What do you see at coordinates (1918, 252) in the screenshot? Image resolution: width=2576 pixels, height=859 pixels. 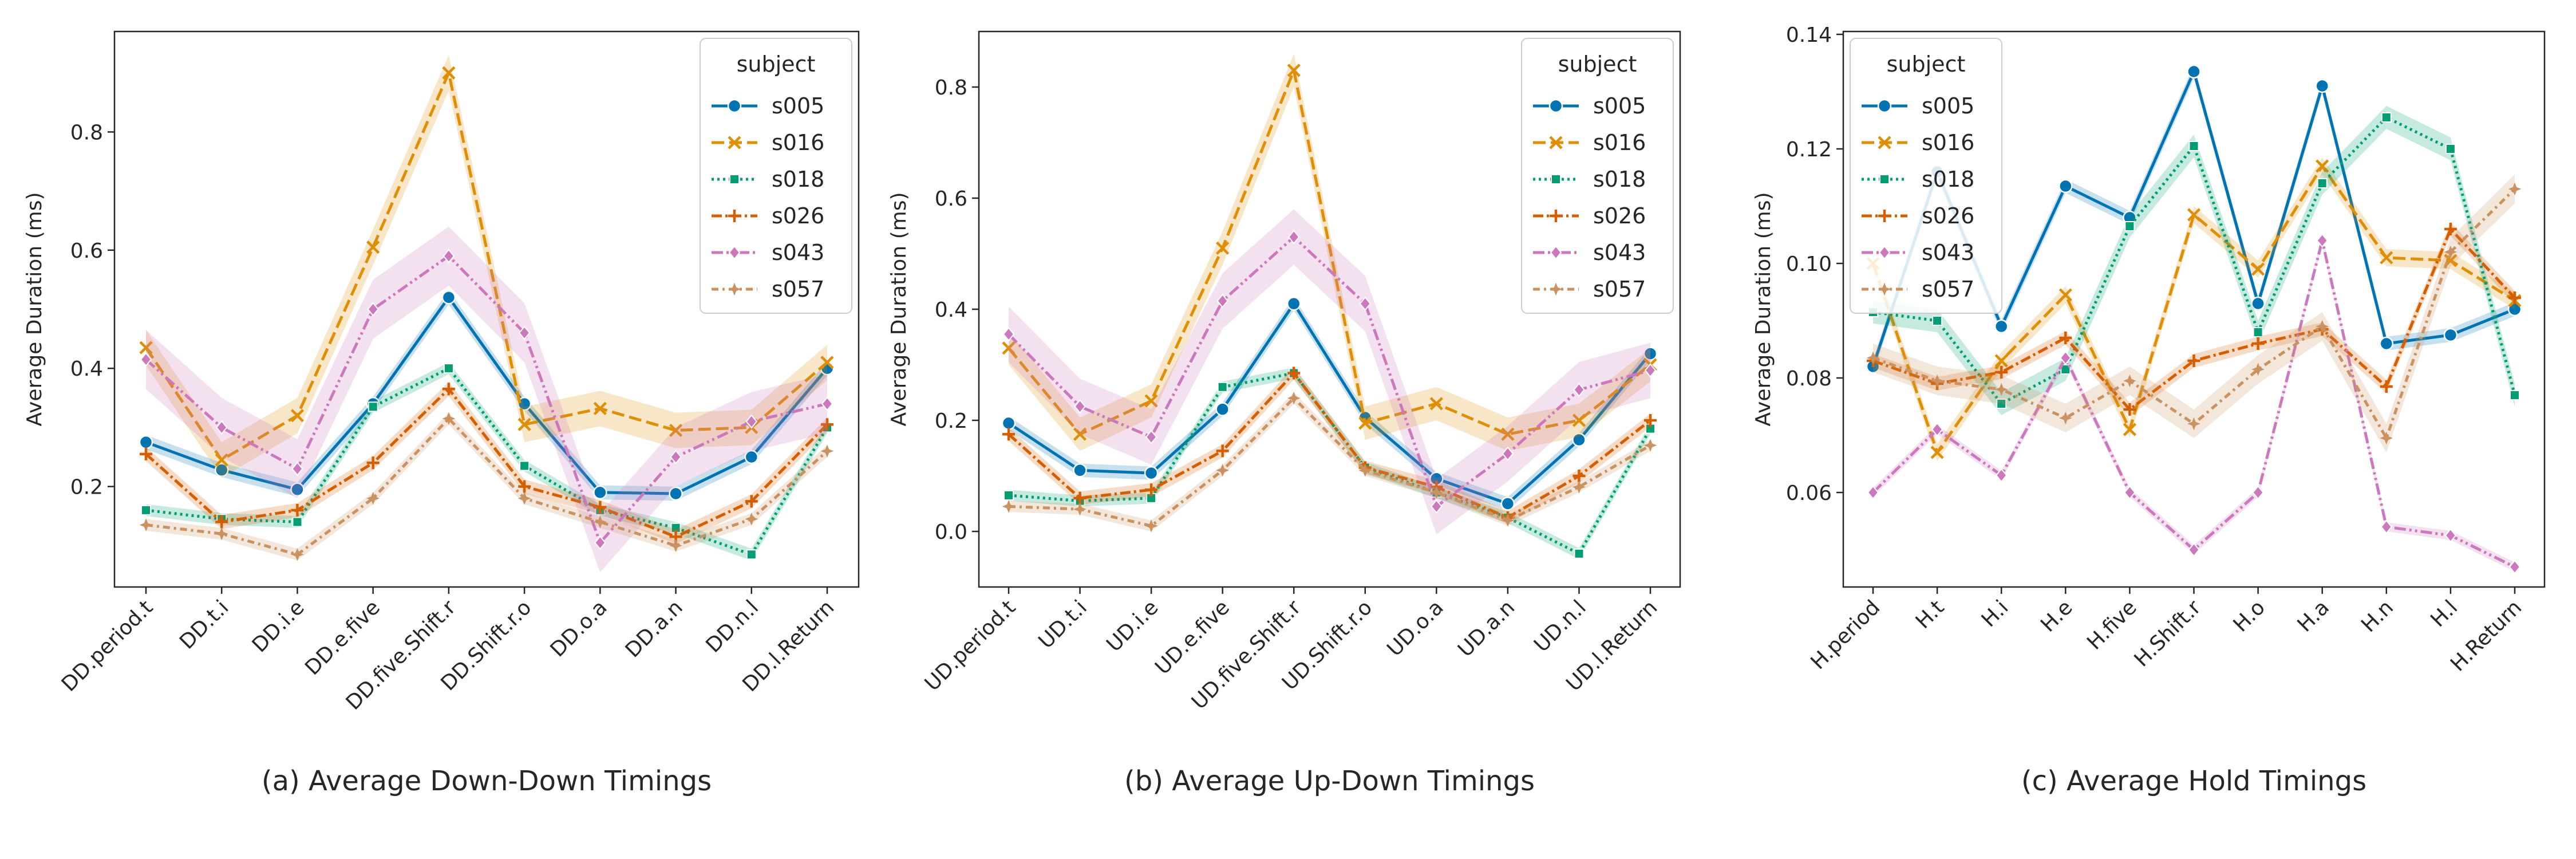 I see `legend-entry-s043: s043` at bounding box center [1918, 252].